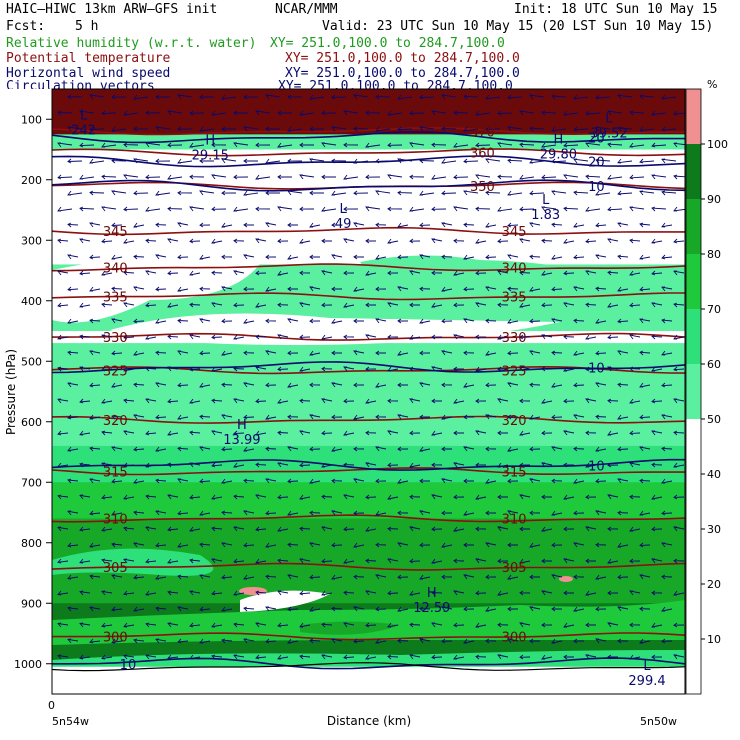 The image size is (740, 740). Describe the element at coordinates (31, 240) in the screenshot. I see `pressure-tick-label: 300` at that location.